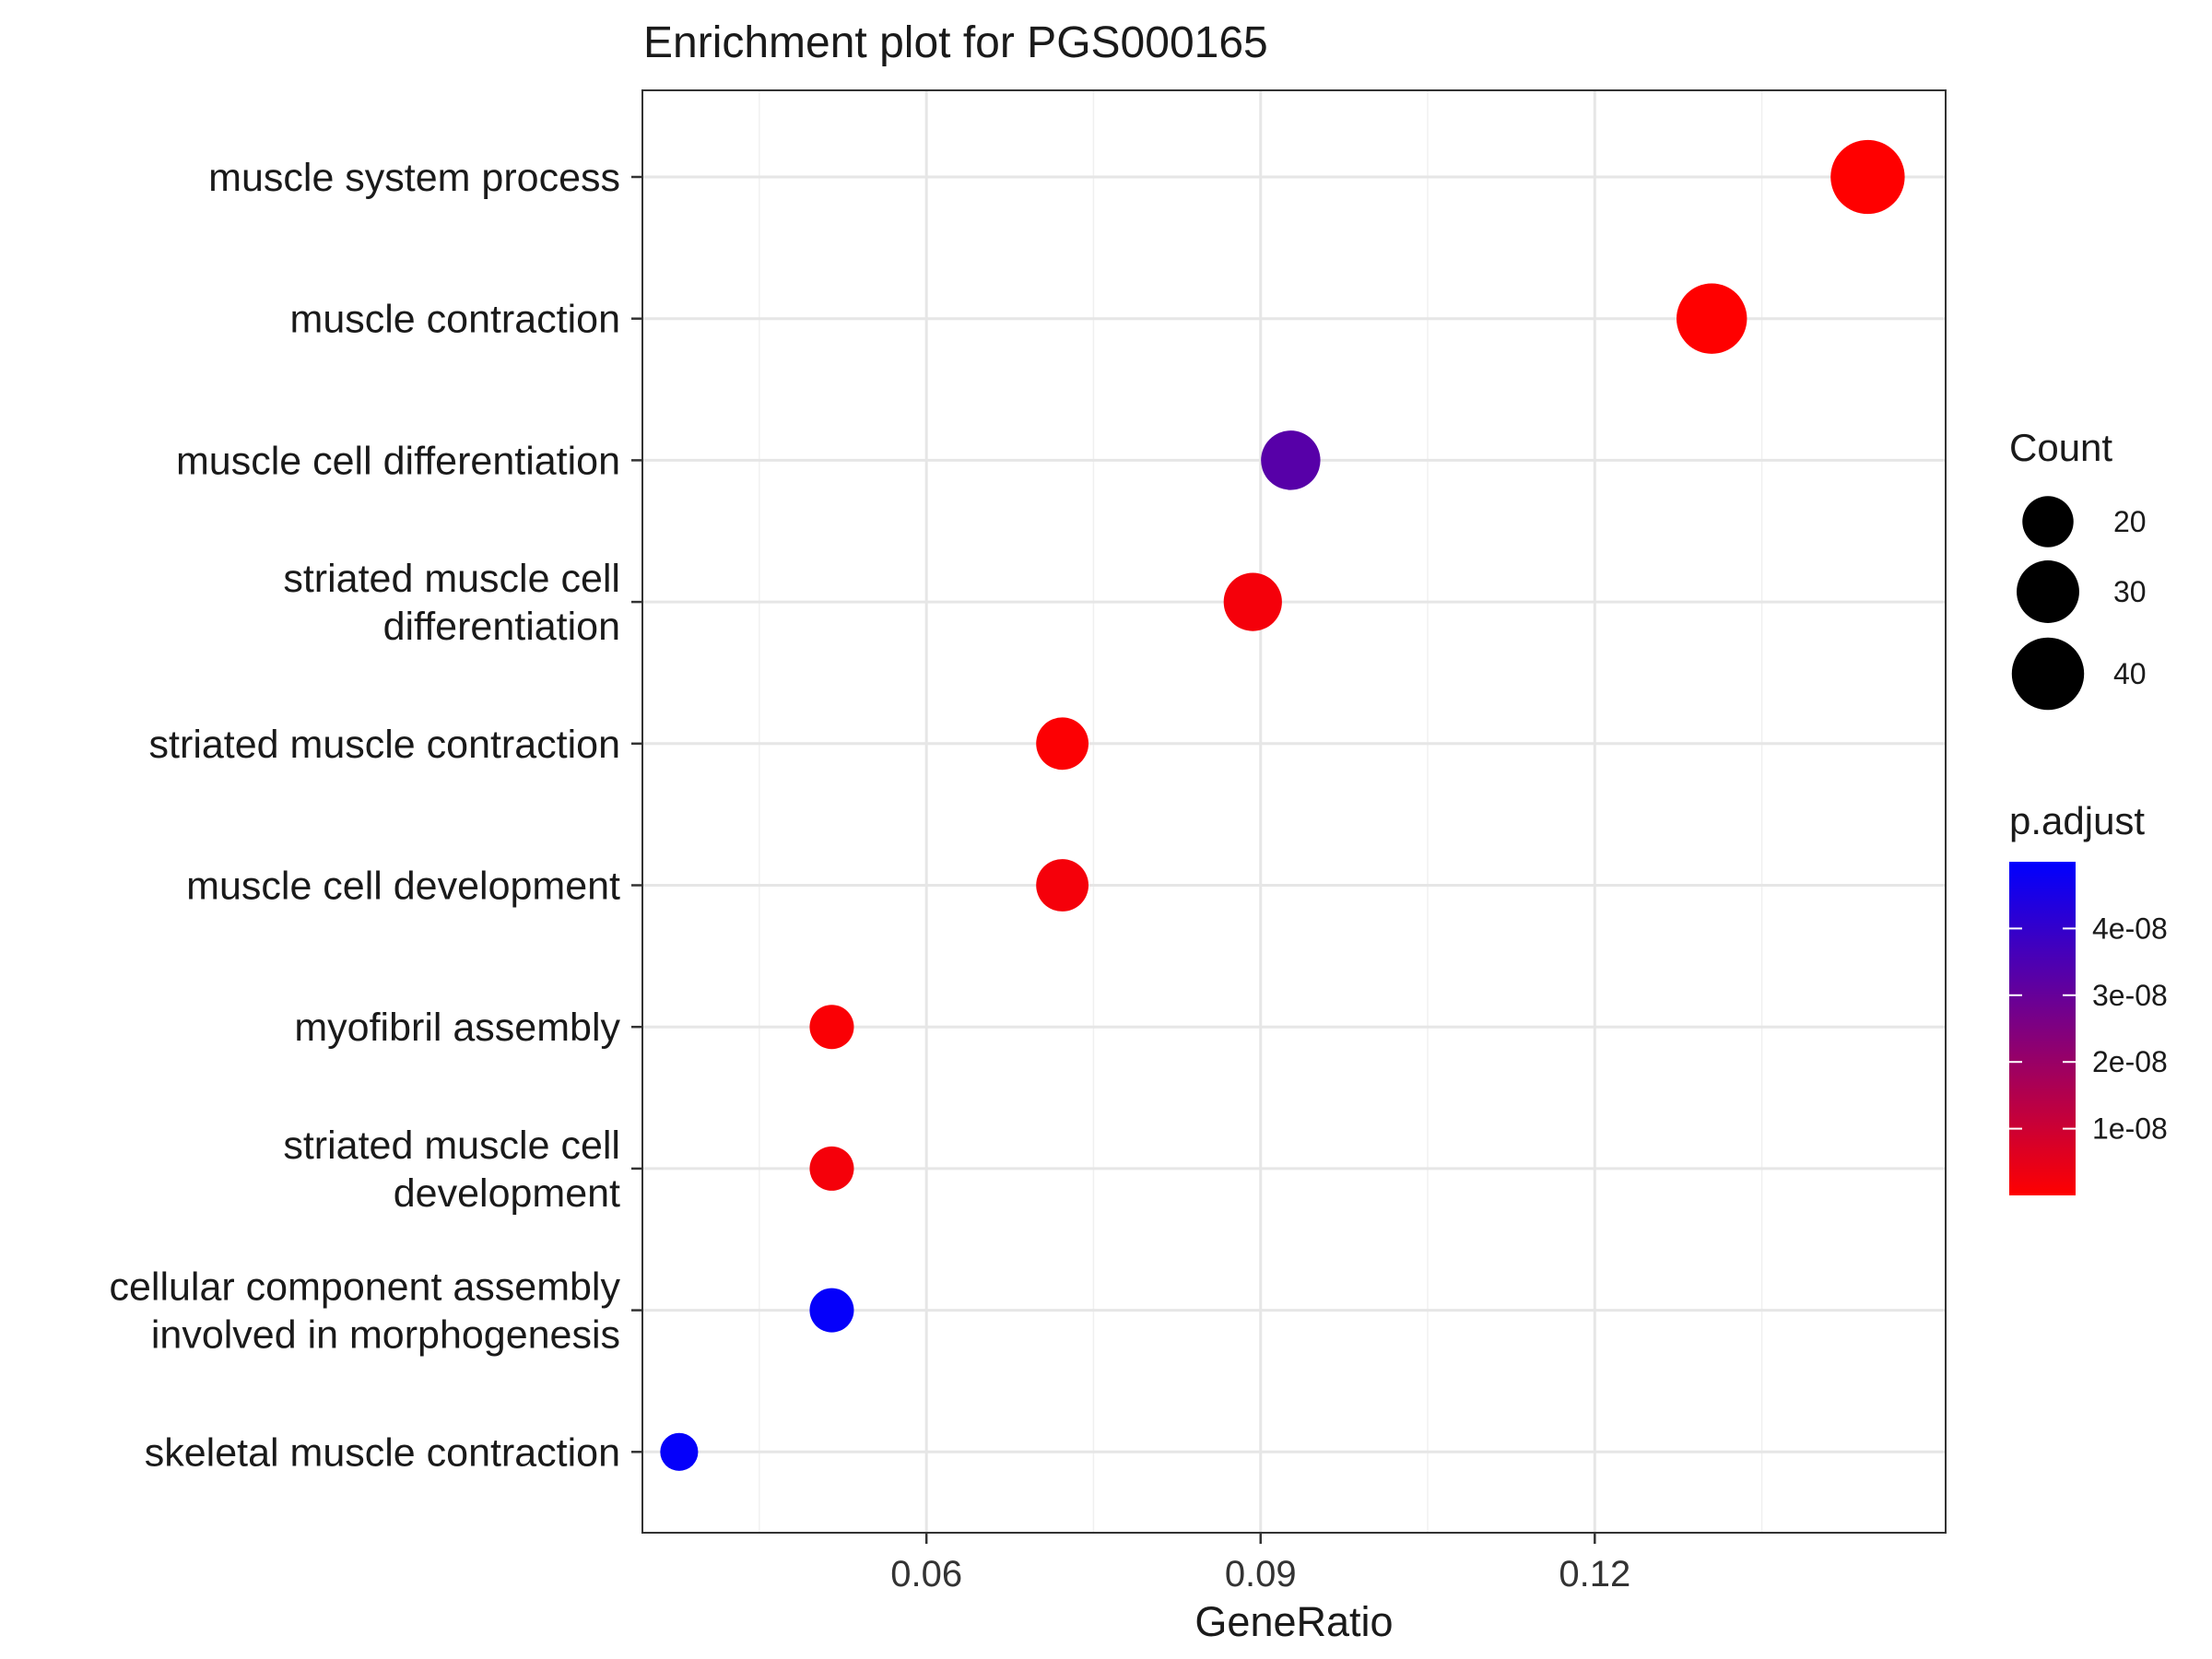 This screenshot has width=2212, height=1659. Describe the element at coordinates (2088, 997) in the screenshot. I see `color-legend: p.adjust 1e-08 2e-08 3e-08 4e-08` at that location.